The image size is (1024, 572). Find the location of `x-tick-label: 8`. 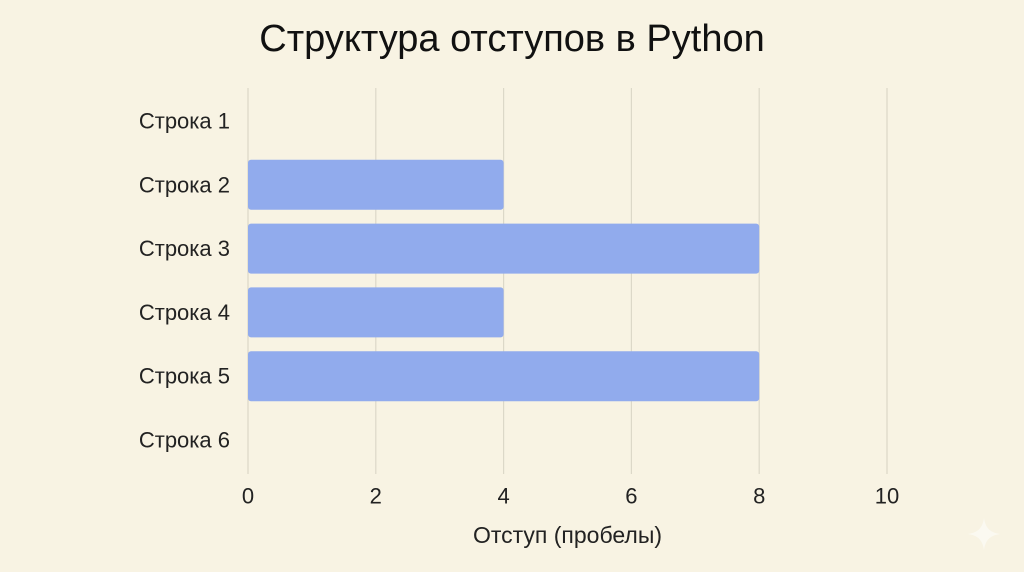

x-tick-label: 8 is located at coordinates (759, 496).